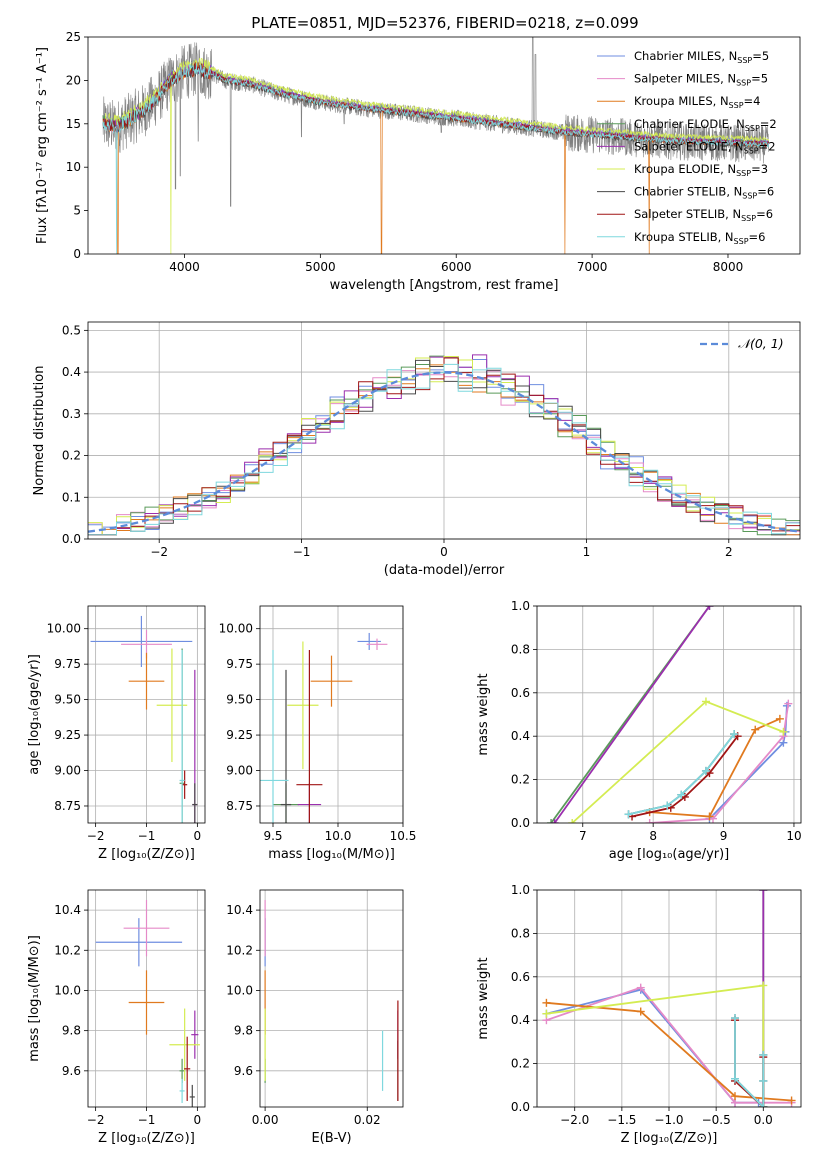  What do you see at coordinates (436, 158) in the screenshot?
I see `model-spectrum-line` at bounding box center [436, 158].